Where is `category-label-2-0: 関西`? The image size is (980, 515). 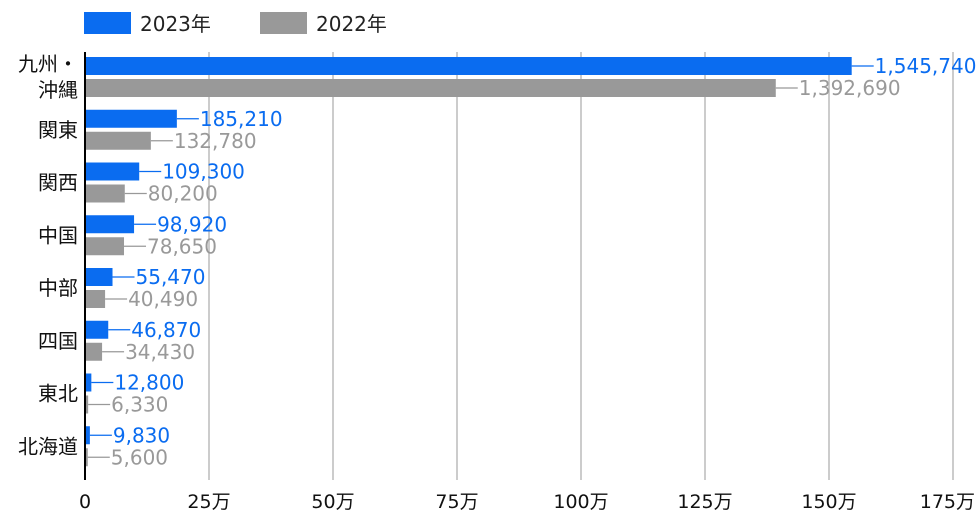
category-label-2-0: 関西 is located at coordinates (58, 183).